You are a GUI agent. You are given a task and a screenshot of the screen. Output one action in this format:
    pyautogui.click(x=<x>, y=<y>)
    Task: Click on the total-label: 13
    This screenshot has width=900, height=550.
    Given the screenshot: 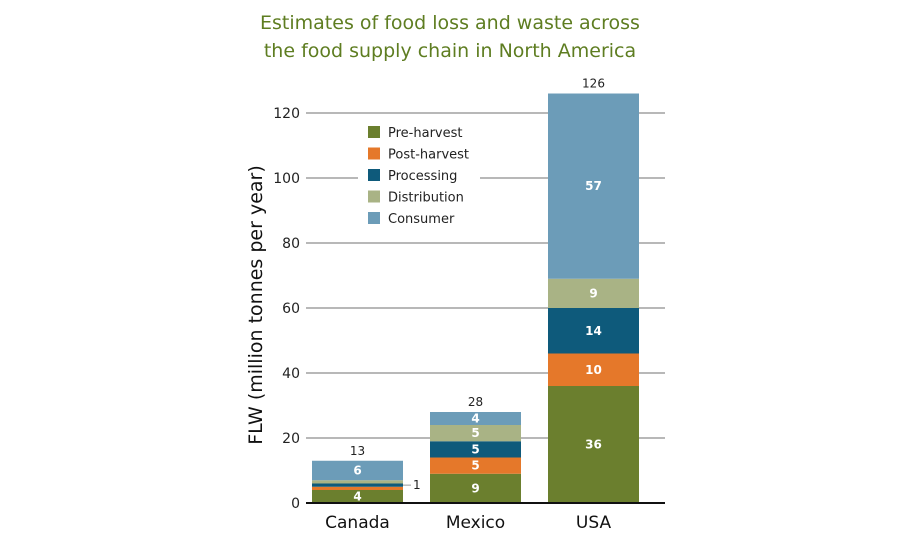 What is the action you would take?
    pyautogui.click(x=357, y=451)
    